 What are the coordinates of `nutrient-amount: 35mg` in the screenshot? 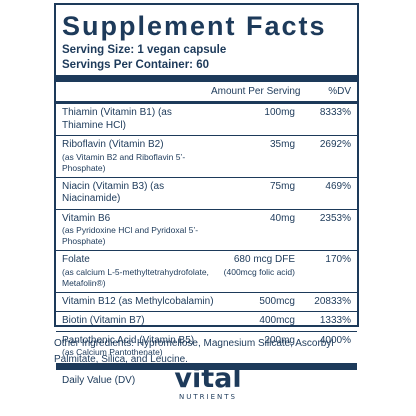 It's located at (259, 156).